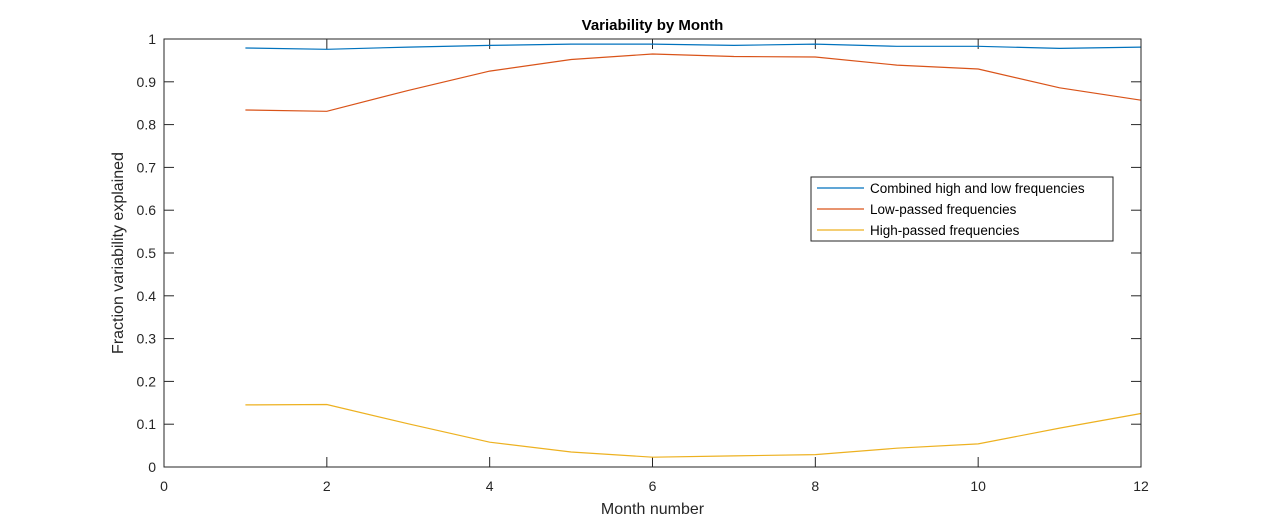  What do you see at coordinates (977, 188) in the screenshot?
I see `legend-label-1: Combined high and low frequencies` at bounding box center [977, 188].